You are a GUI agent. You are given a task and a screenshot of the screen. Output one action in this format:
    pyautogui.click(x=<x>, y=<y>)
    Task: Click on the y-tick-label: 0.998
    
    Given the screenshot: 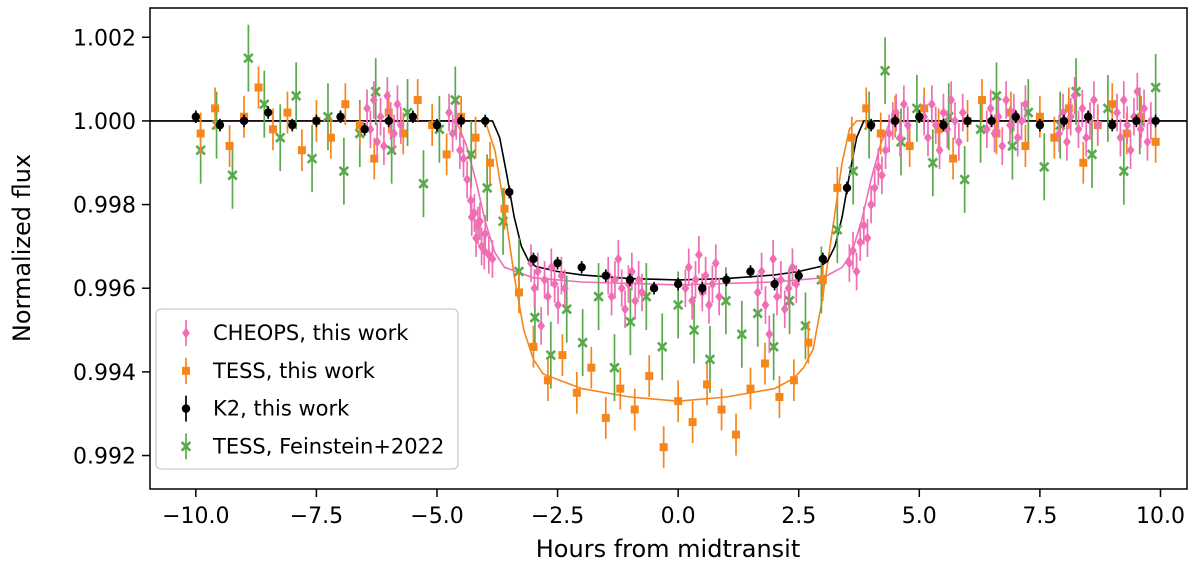 What is the action you would take?
    pyautogui.click(x=104, y=206)
    